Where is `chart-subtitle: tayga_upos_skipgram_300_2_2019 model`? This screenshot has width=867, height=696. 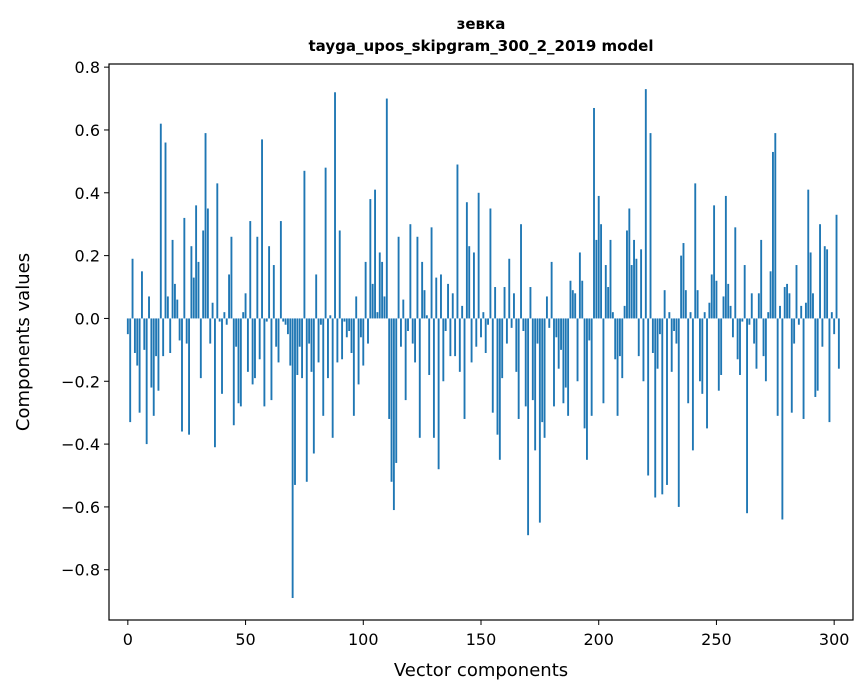 chart-subtitle: tayga_upos_skipgram_300_2_2019 model is located at coordinates (481, 46).